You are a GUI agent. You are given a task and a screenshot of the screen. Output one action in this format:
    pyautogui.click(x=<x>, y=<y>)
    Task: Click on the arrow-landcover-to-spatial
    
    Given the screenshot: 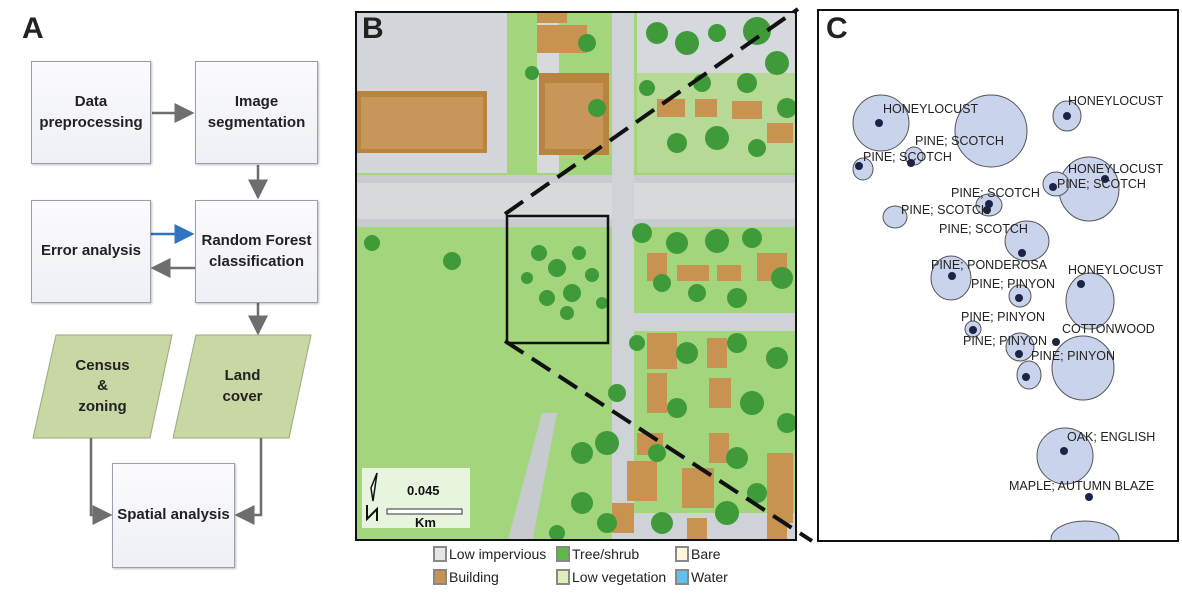 What is the action you would take?
    pyautogui.click(x=248, y=481)
    